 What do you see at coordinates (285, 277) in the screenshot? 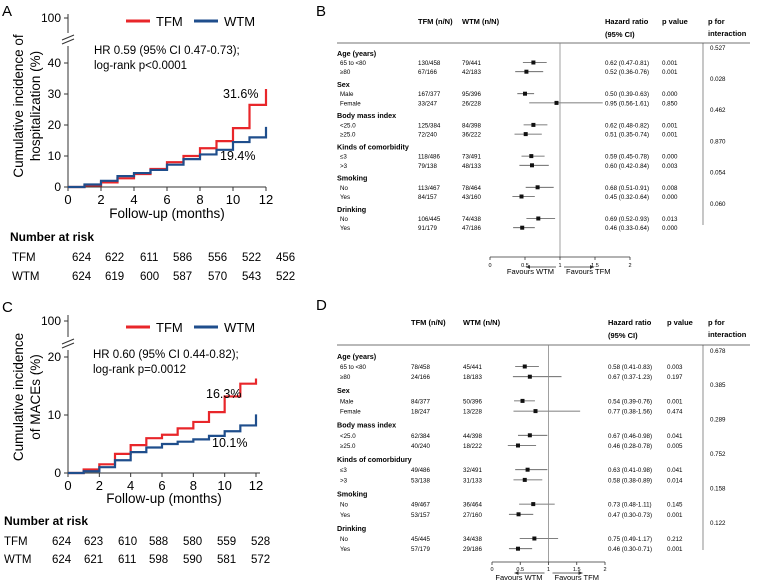
I see `risk-value: 522` at bounding box center [285, 277].